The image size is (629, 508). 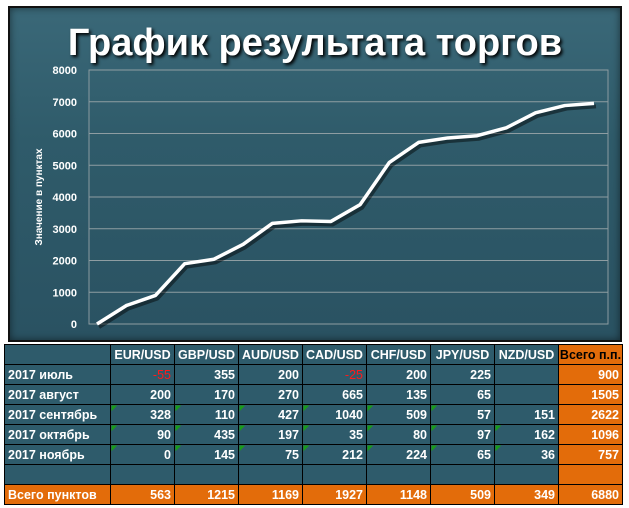 I want to click on table-cell: 151, so click(x=526, y=414).